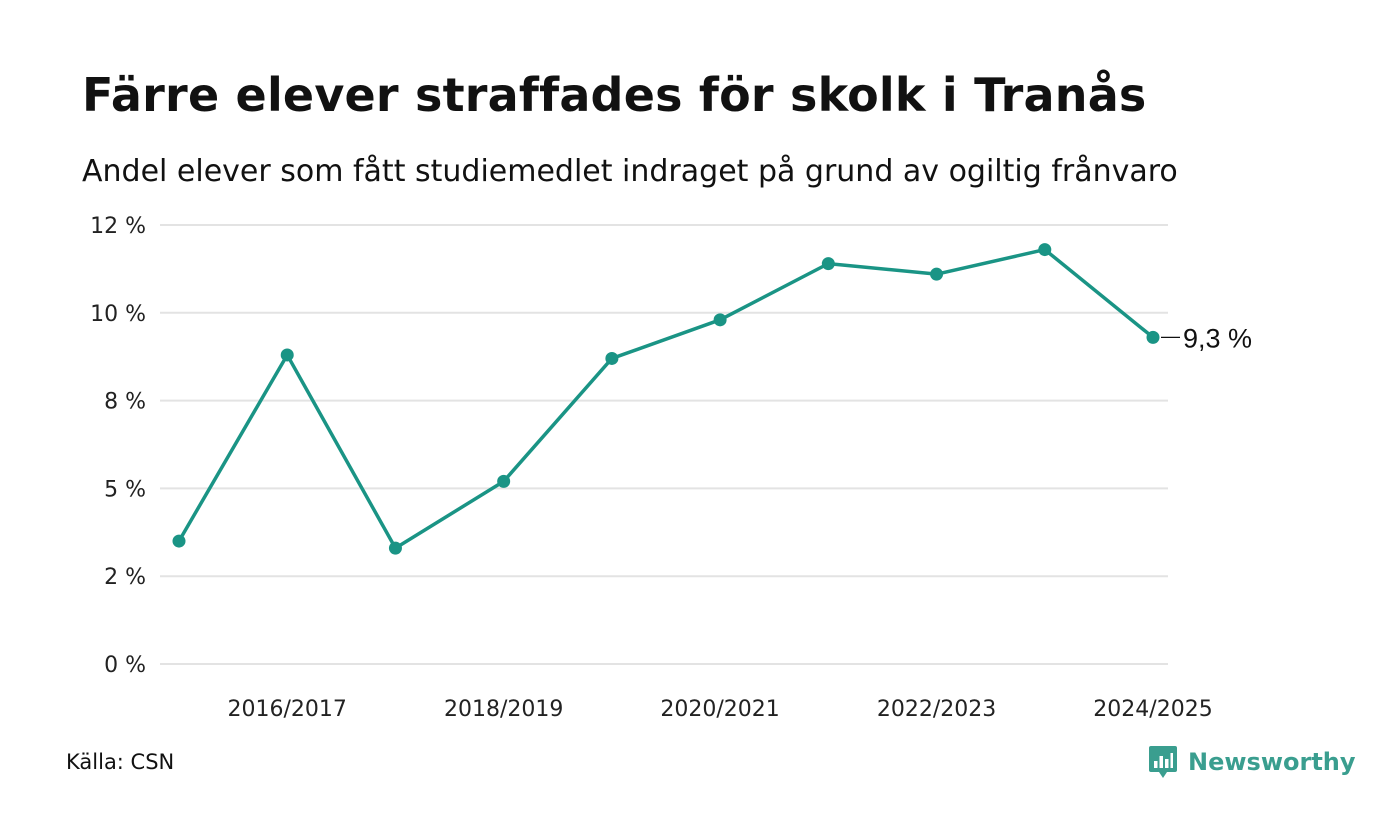  I want to click on end-label-layer: 9,3 %, so click(1206, 338).